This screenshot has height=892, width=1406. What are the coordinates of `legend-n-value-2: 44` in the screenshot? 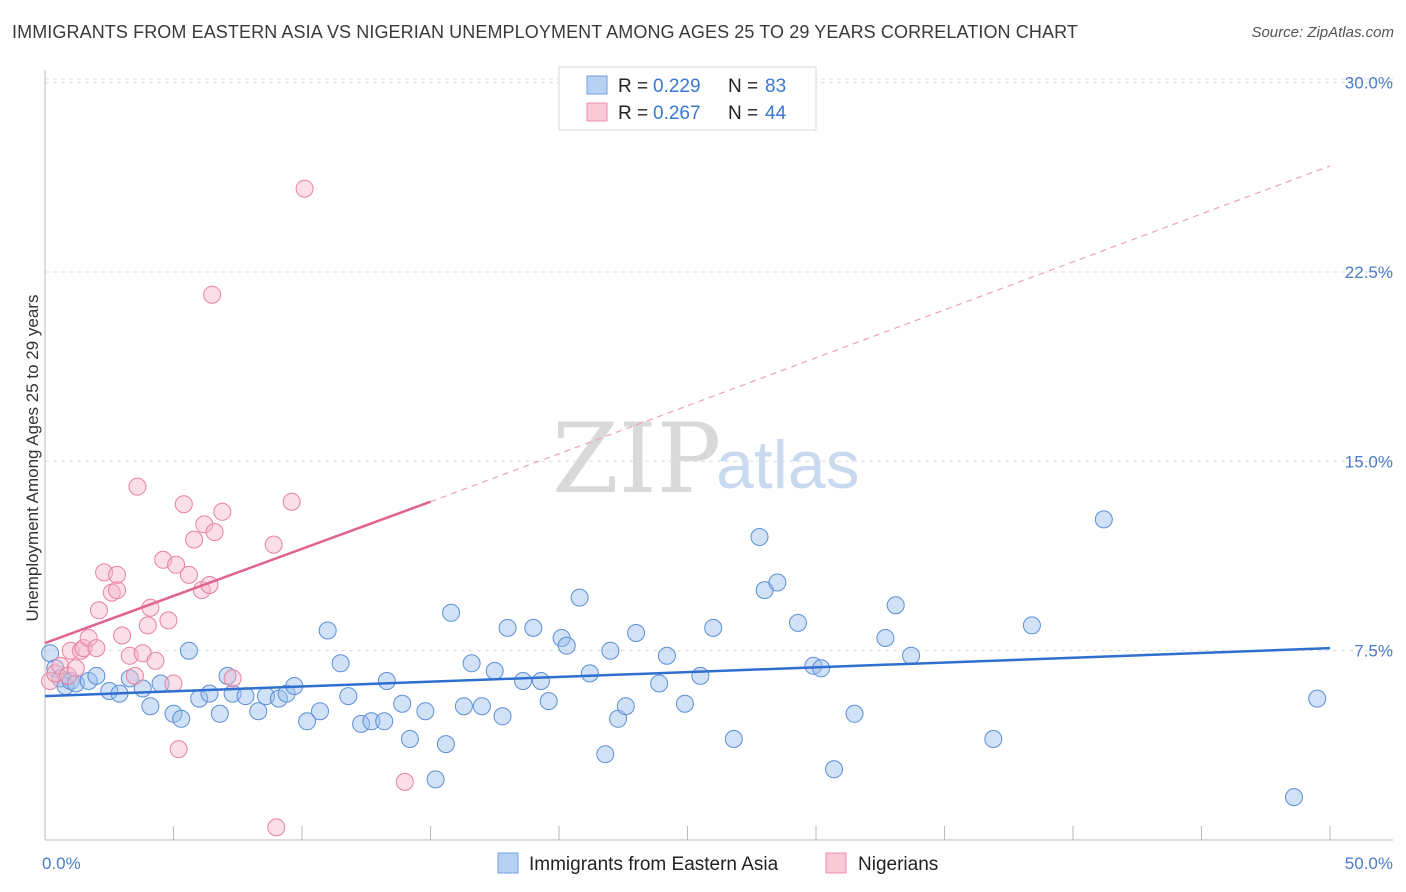 It's located at (776, 113).